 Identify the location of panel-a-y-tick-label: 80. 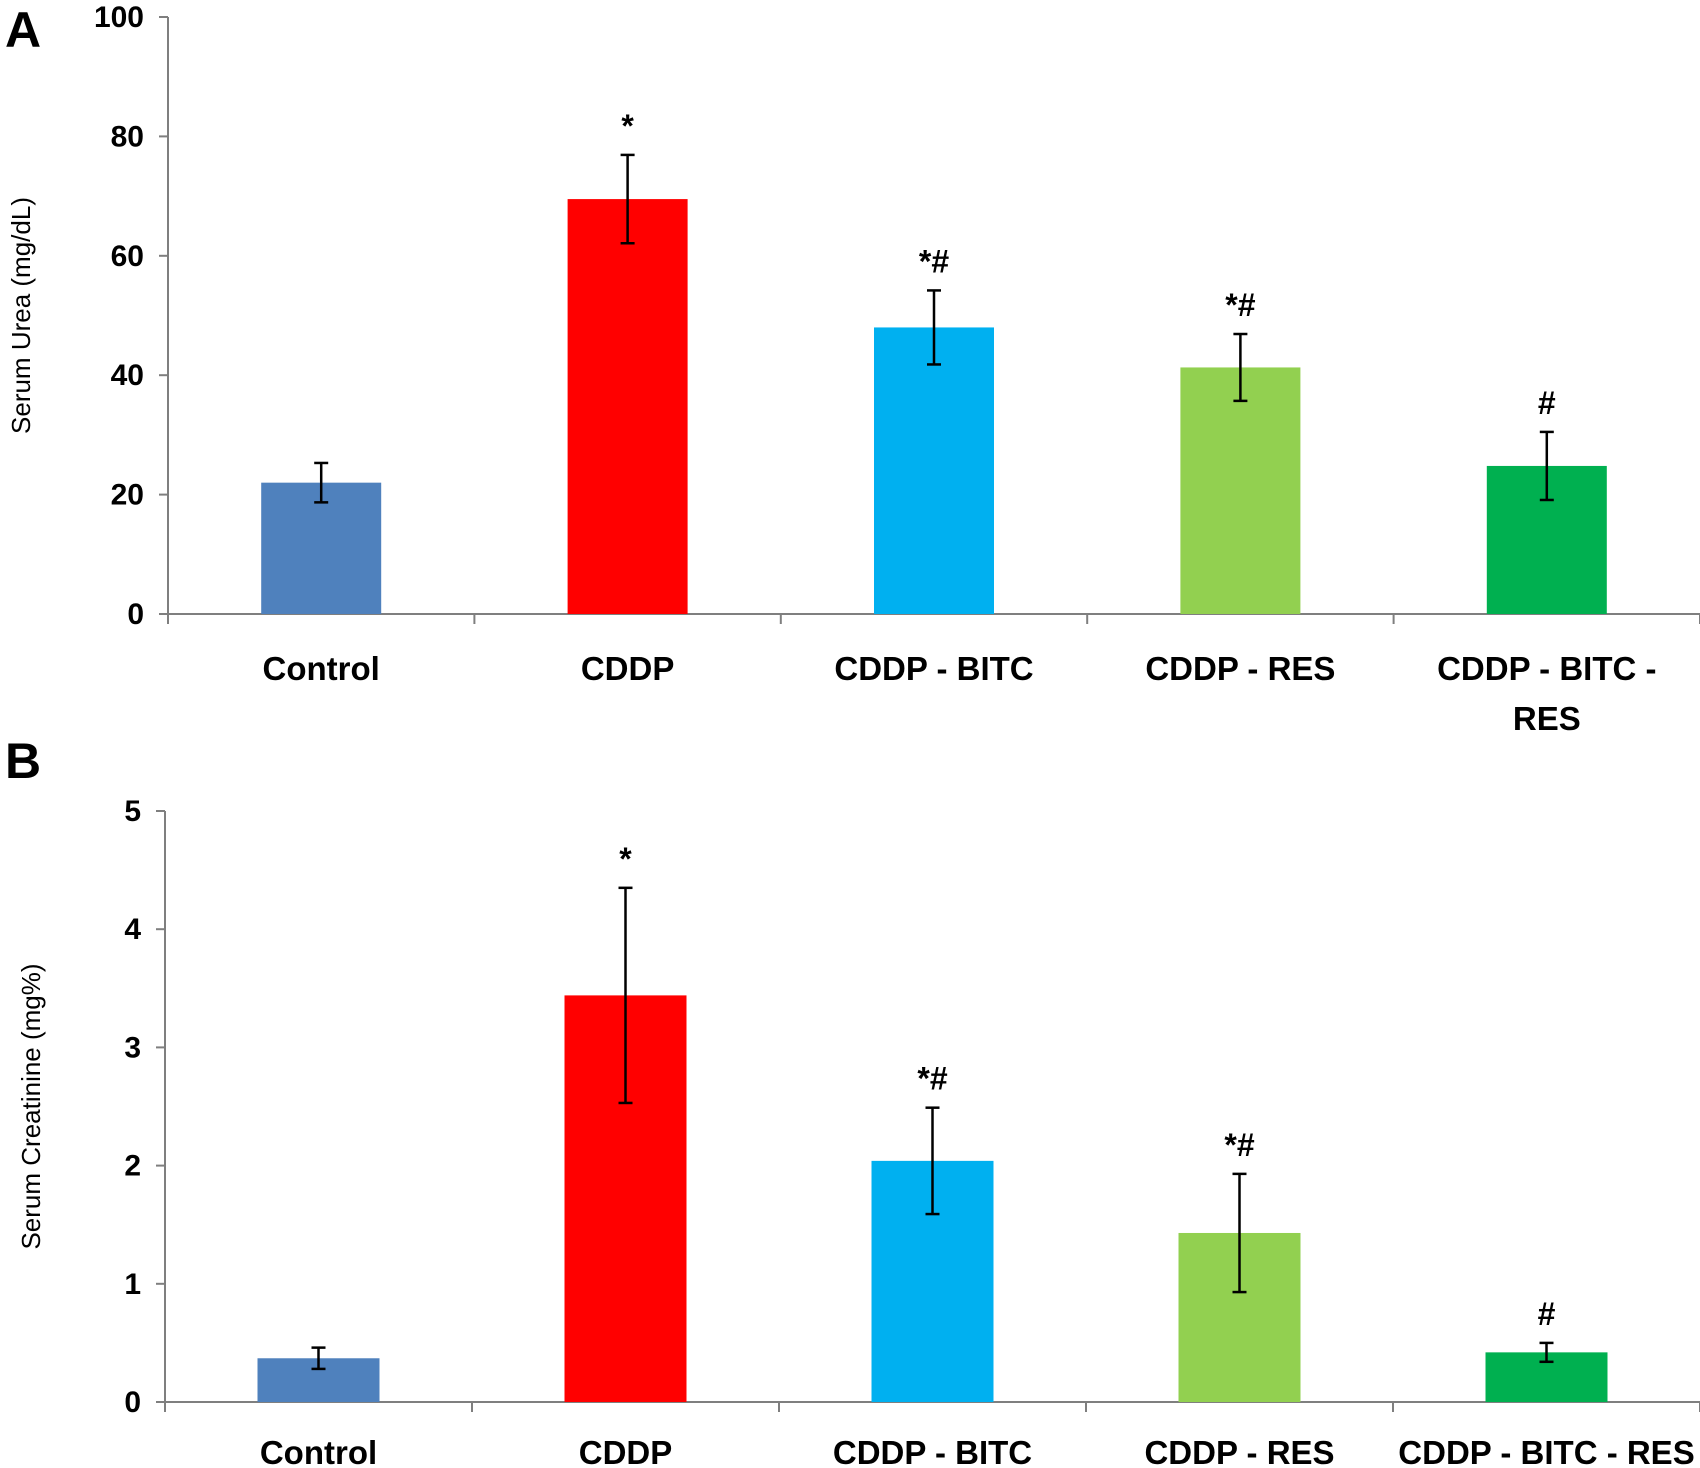
(127, 136).